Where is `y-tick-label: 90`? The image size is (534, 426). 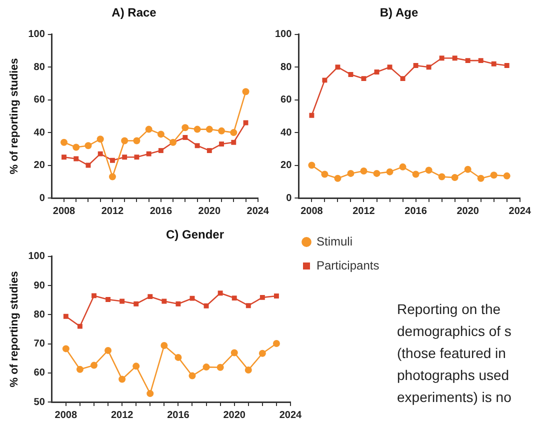
y-tick-label: 90 is located at coordinates (40, 286).